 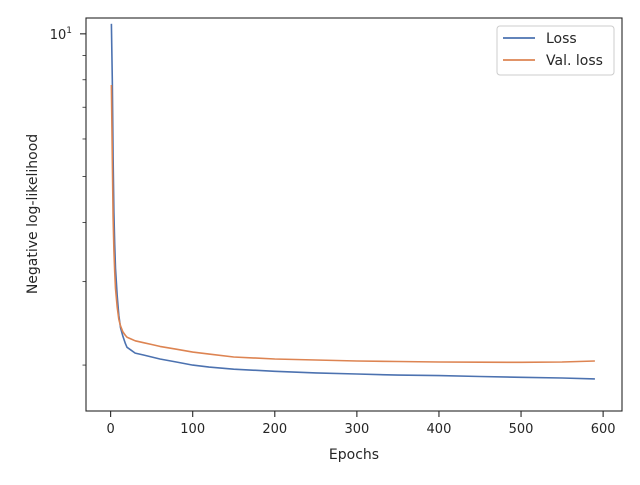 What do you see at coordinates (274, 429) in the screenshot?
I see `x-tick-label: 200` at bounding box center [274, 429].